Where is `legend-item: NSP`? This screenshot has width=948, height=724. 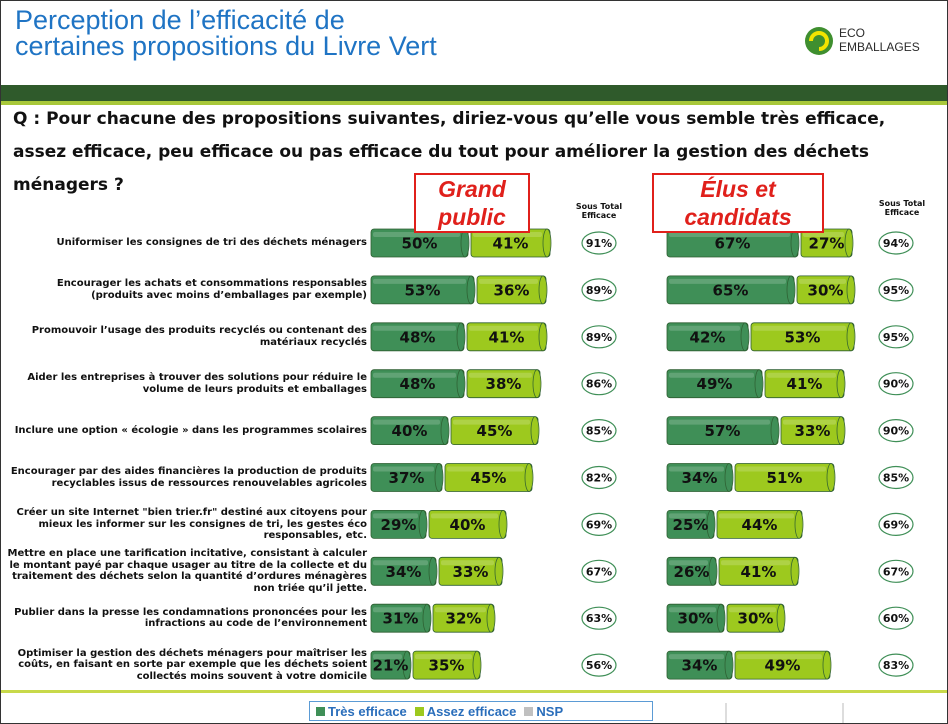 legend-item: NSP is located at coordinates (543, 711).